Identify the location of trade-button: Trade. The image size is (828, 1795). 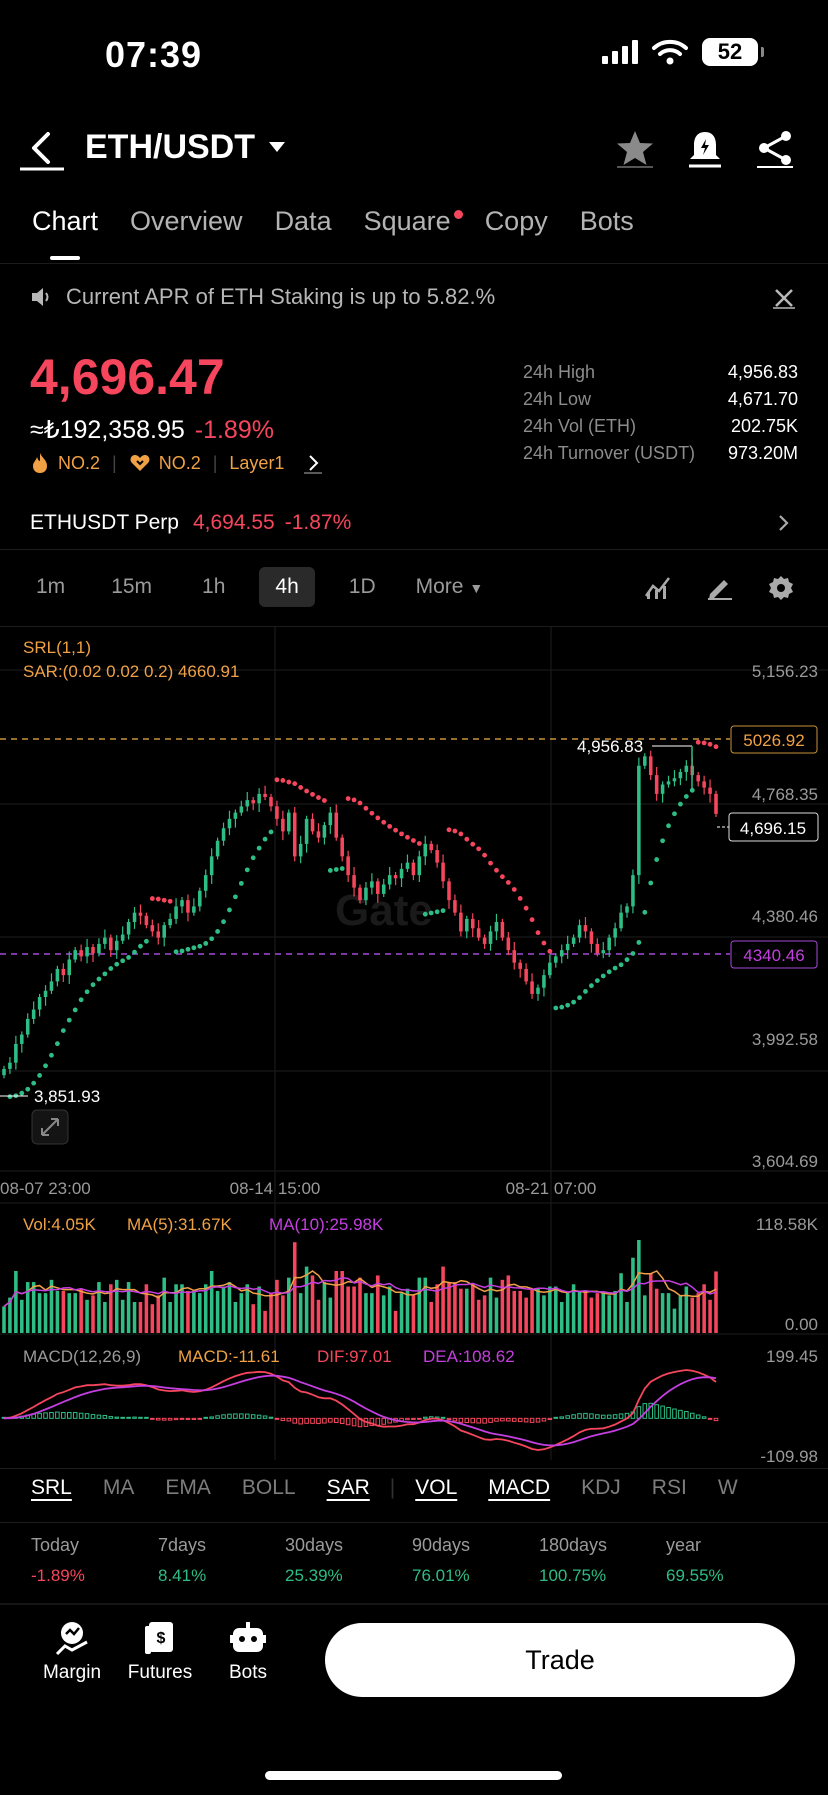
(560, 1660).